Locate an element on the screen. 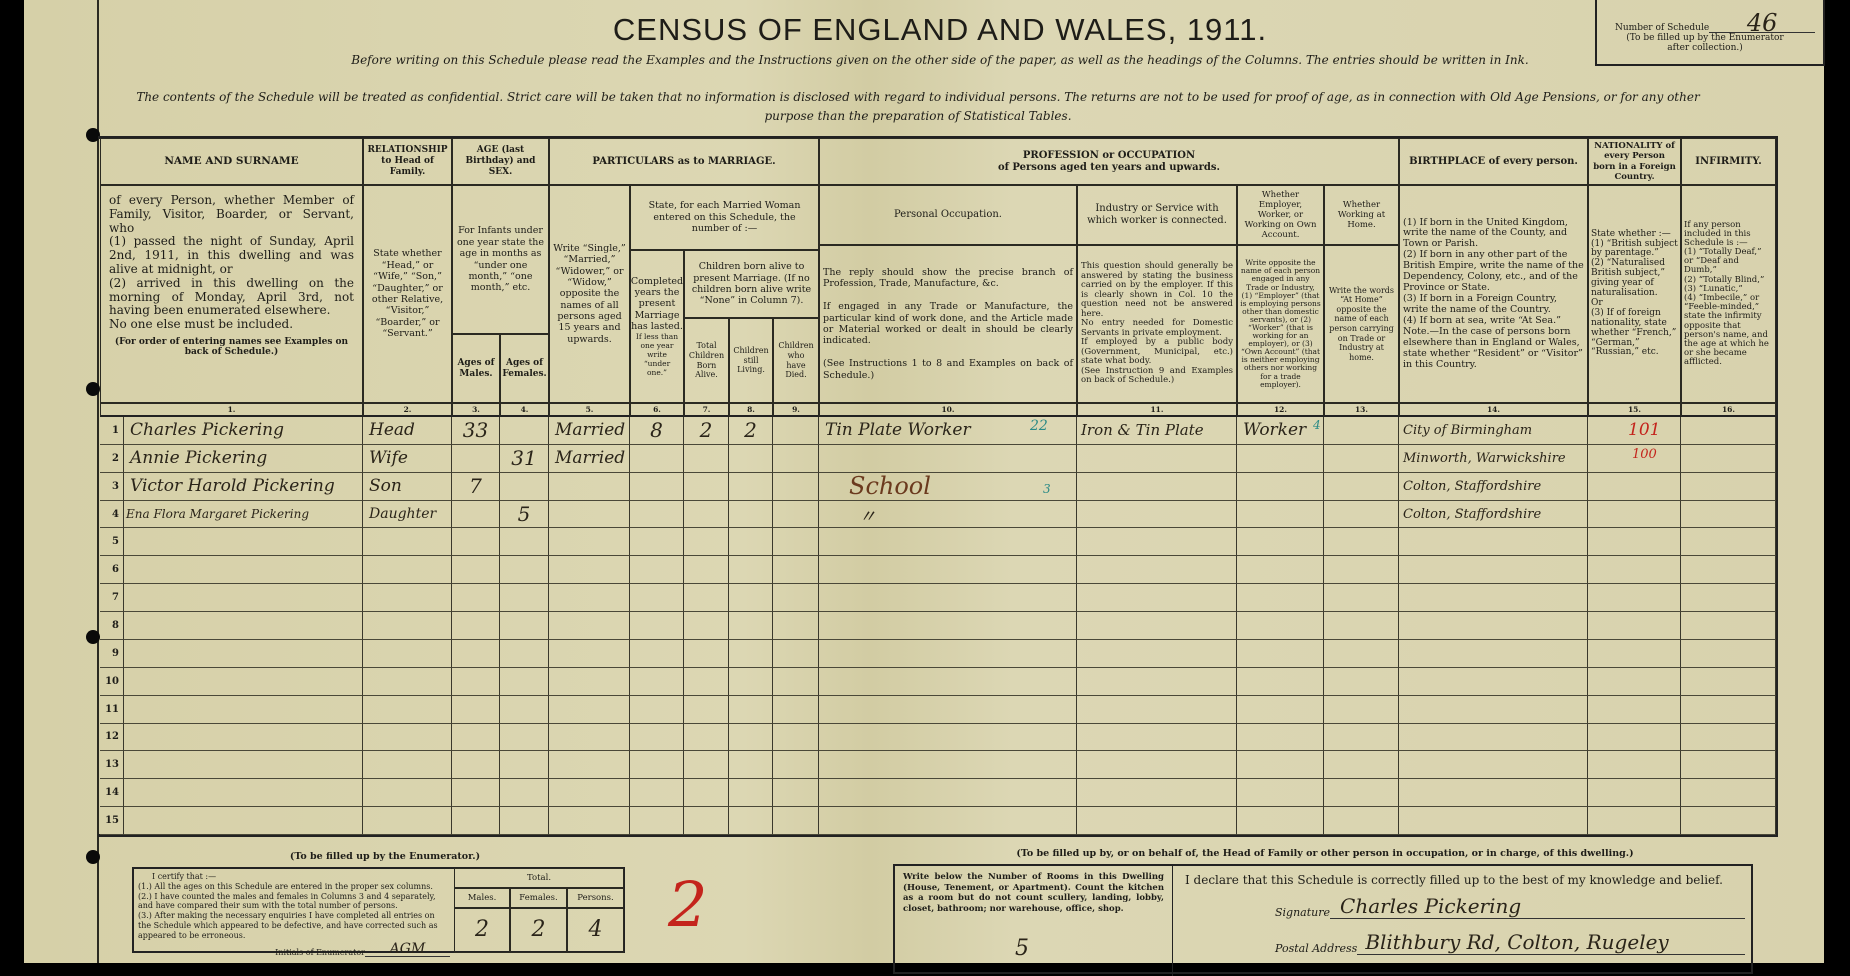 This screenshot has width=1850, height=976. header-total-born: Total Children Born Alive. is located at coordinates (706, 360).